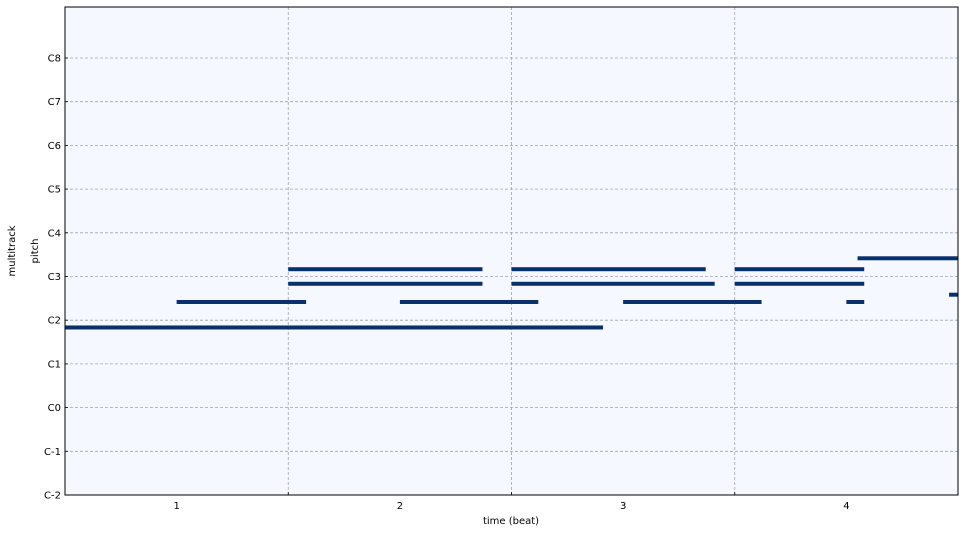 The image size is (964, 533). I want to click on y-tick-label: C0, so click(54, 408).